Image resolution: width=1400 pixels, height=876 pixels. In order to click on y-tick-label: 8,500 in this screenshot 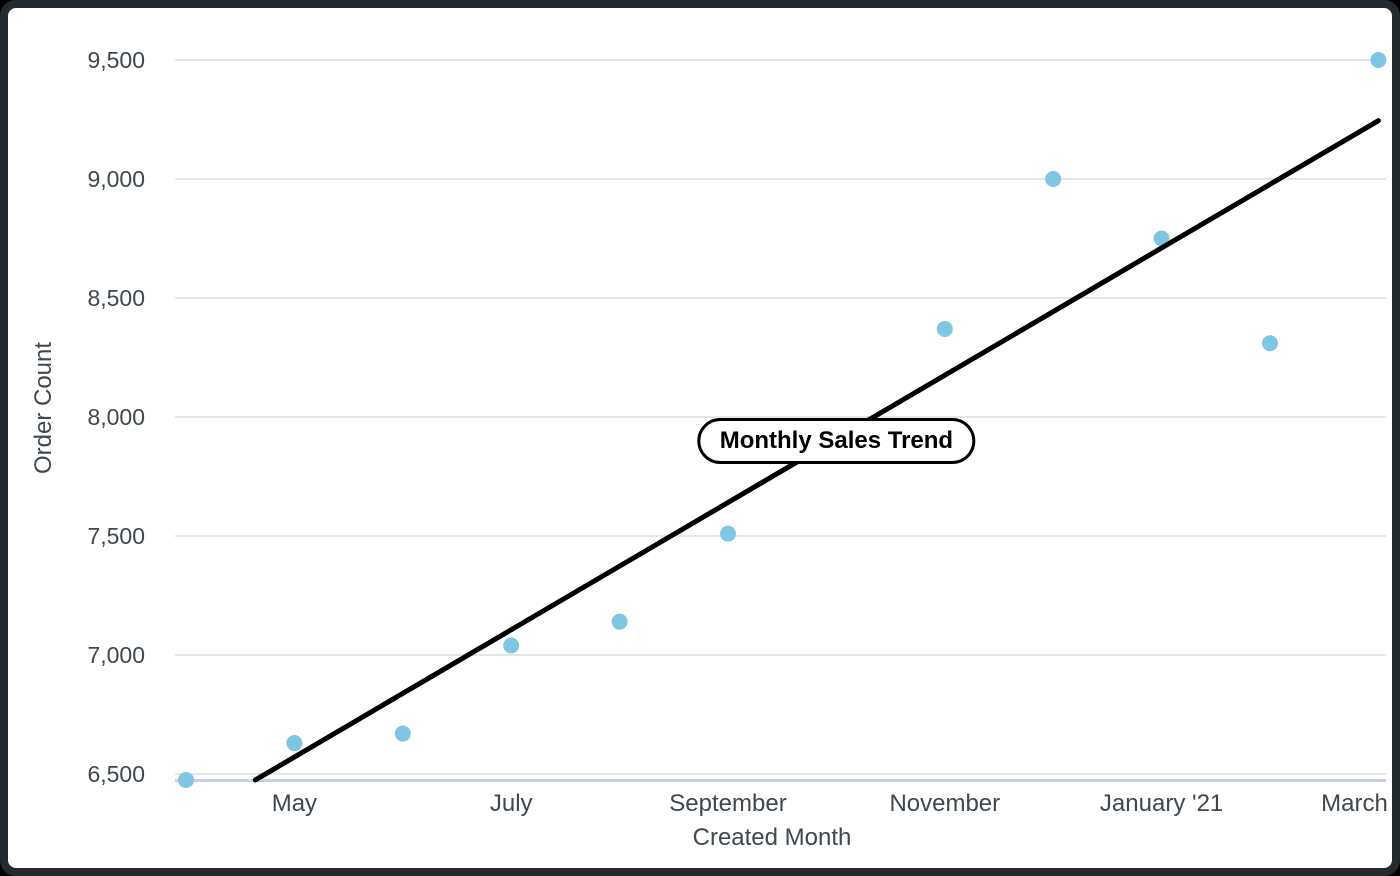, I will do `click(116, 298)`.